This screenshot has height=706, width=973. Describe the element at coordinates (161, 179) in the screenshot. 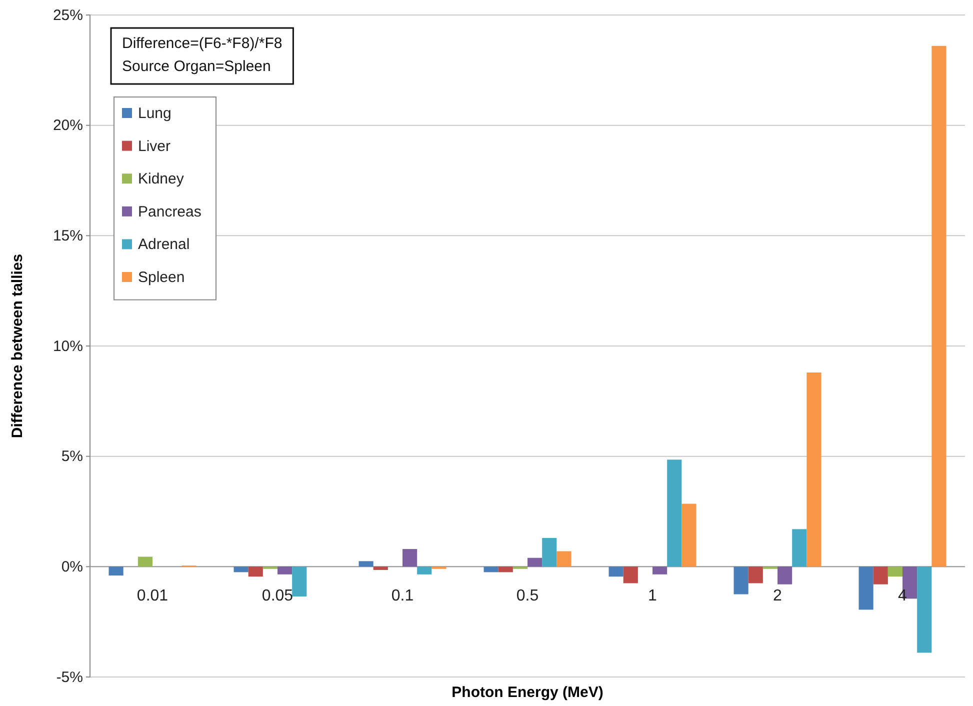

I see `legend-label: Kidney` at that location.